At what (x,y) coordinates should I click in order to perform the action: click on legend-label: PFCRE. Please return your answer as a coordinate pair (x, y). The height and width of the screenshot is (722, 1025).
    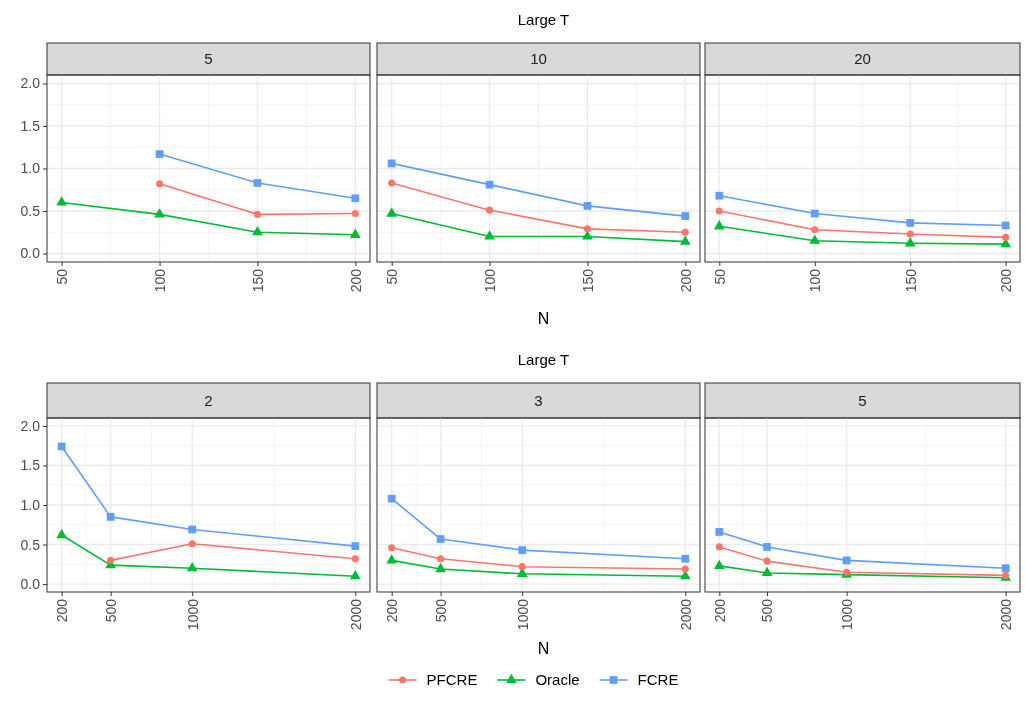
    Looking at the image, I should click on (452, 679).